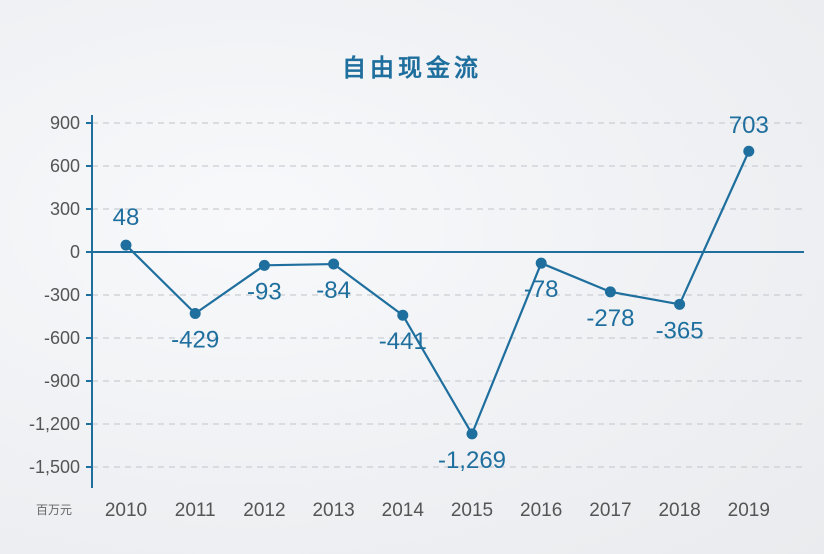 The height and width of the screenshot is (554, 824). I want to click on y-tick-label: -300, so click(62, 295).